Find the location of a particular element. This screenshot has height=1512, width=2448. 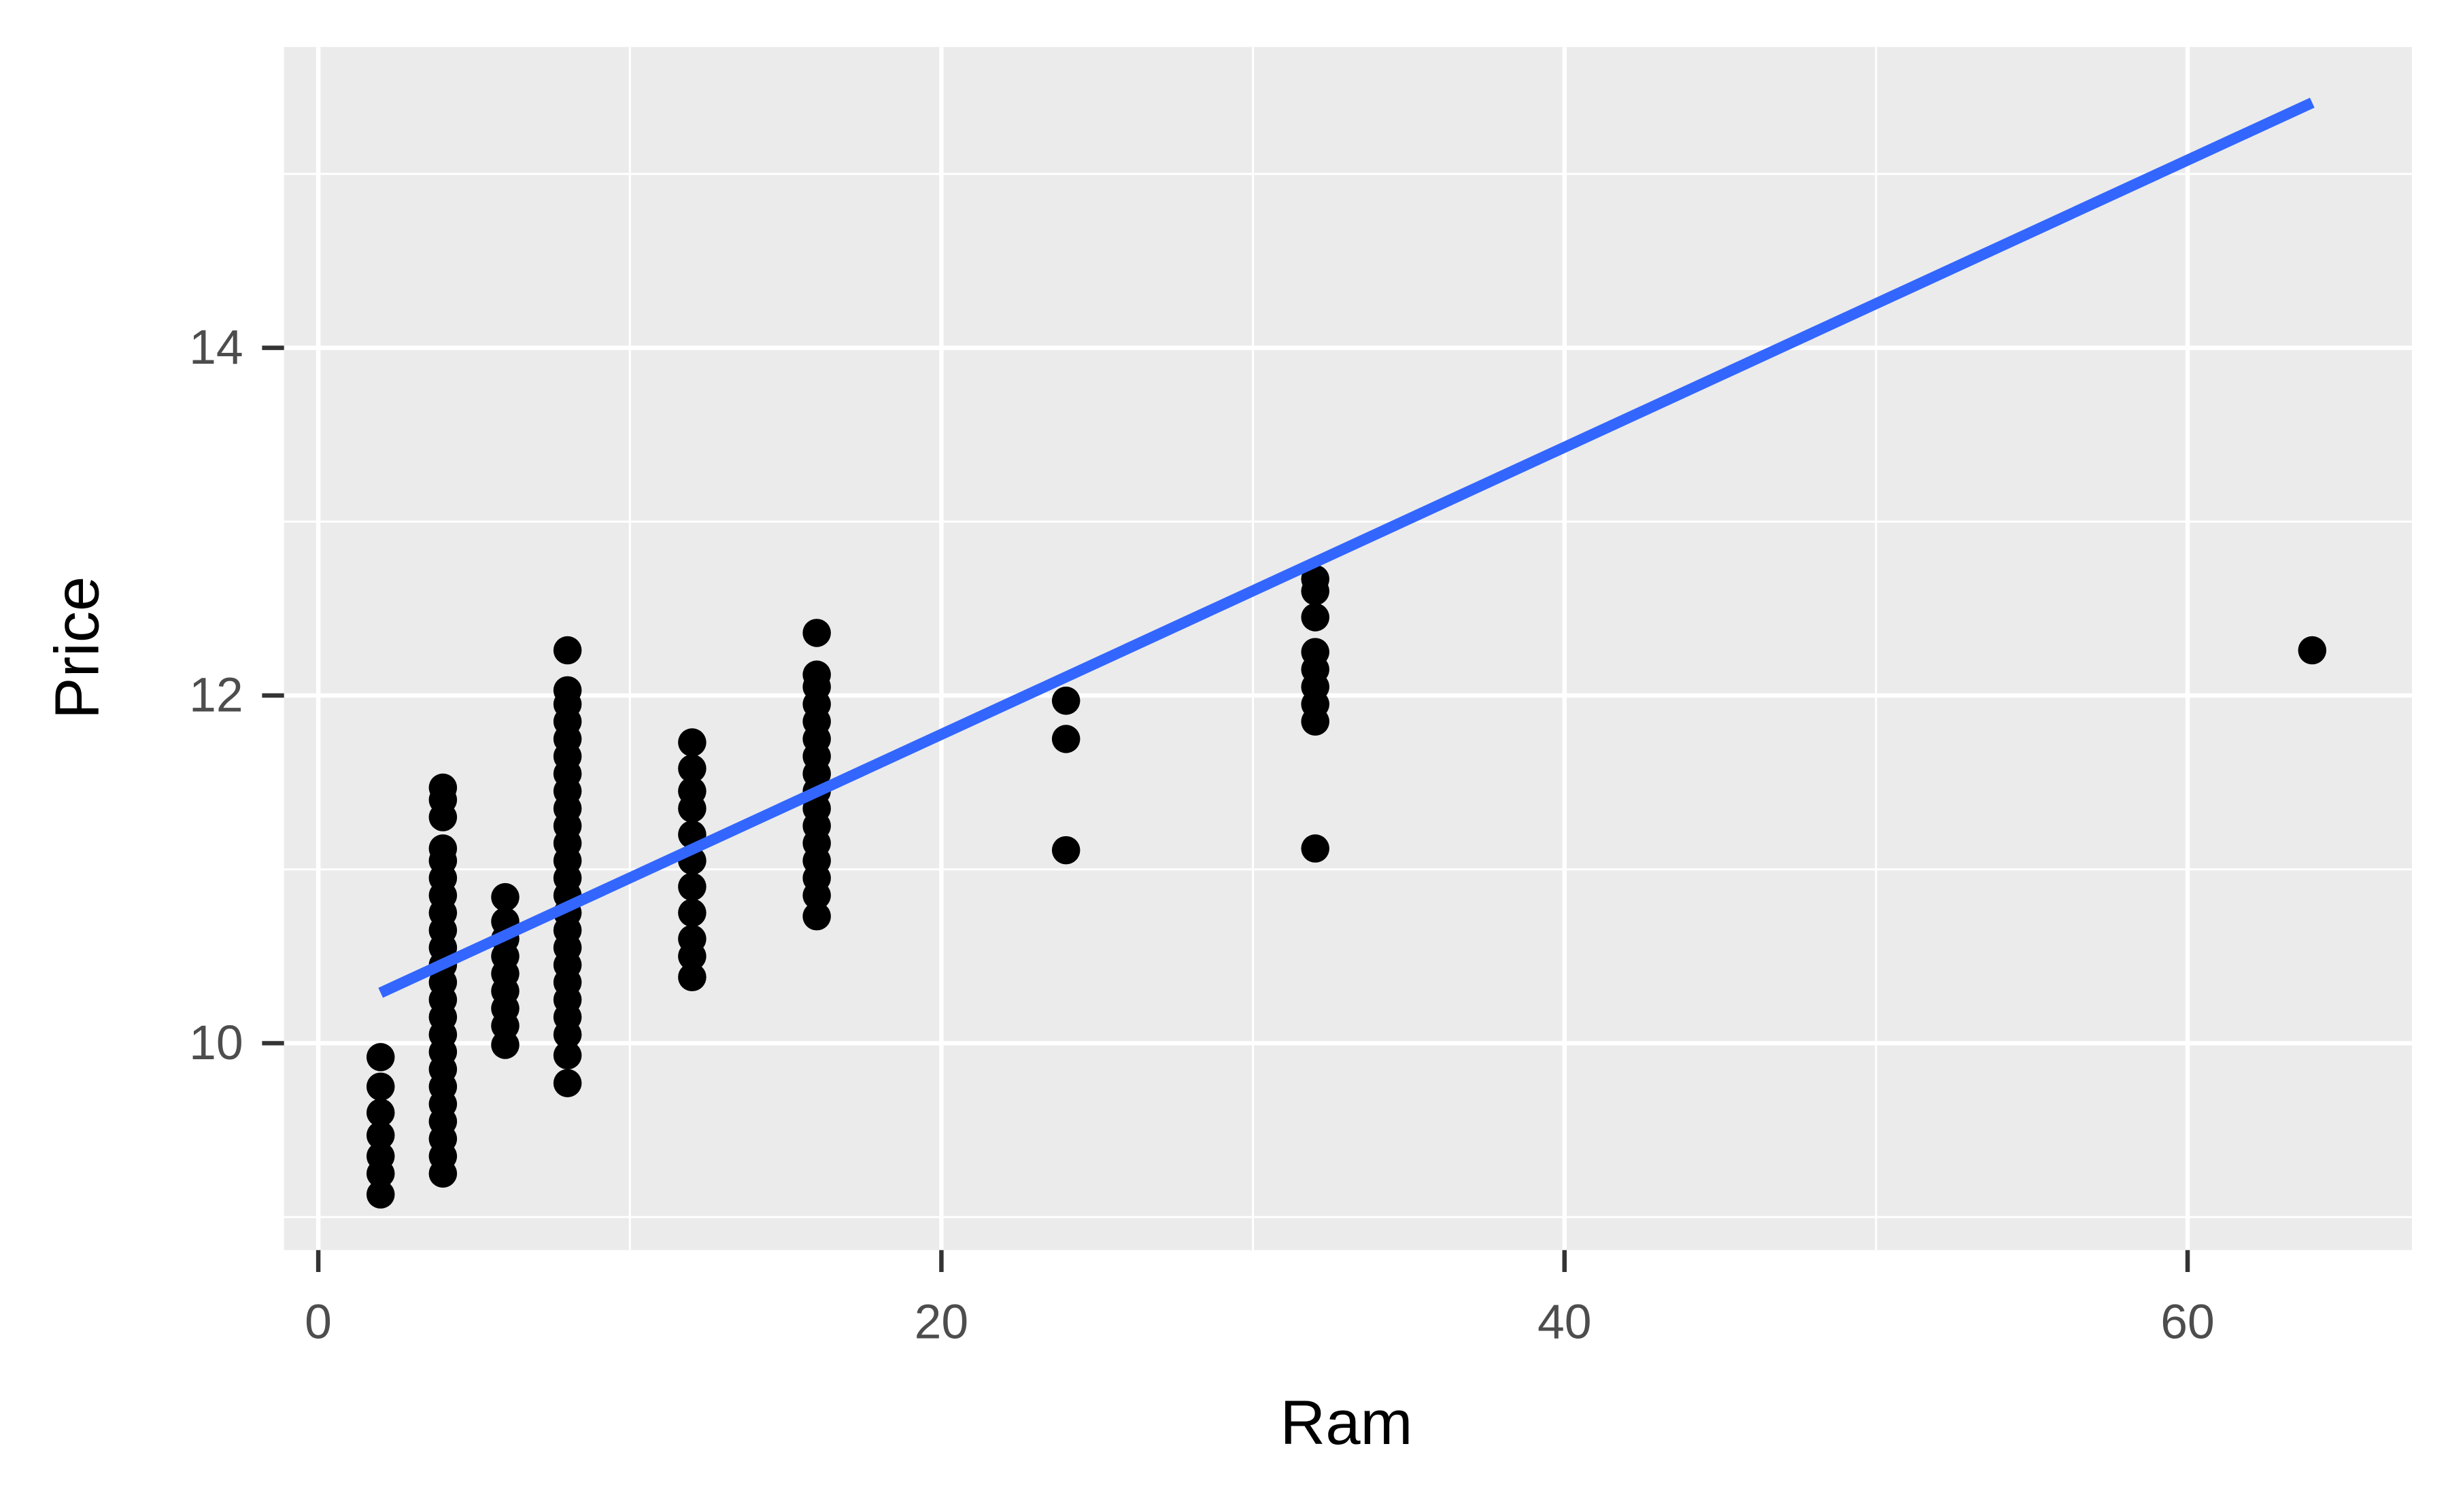

x-axis-title: Ram is located at coordinates (1347, 1422).